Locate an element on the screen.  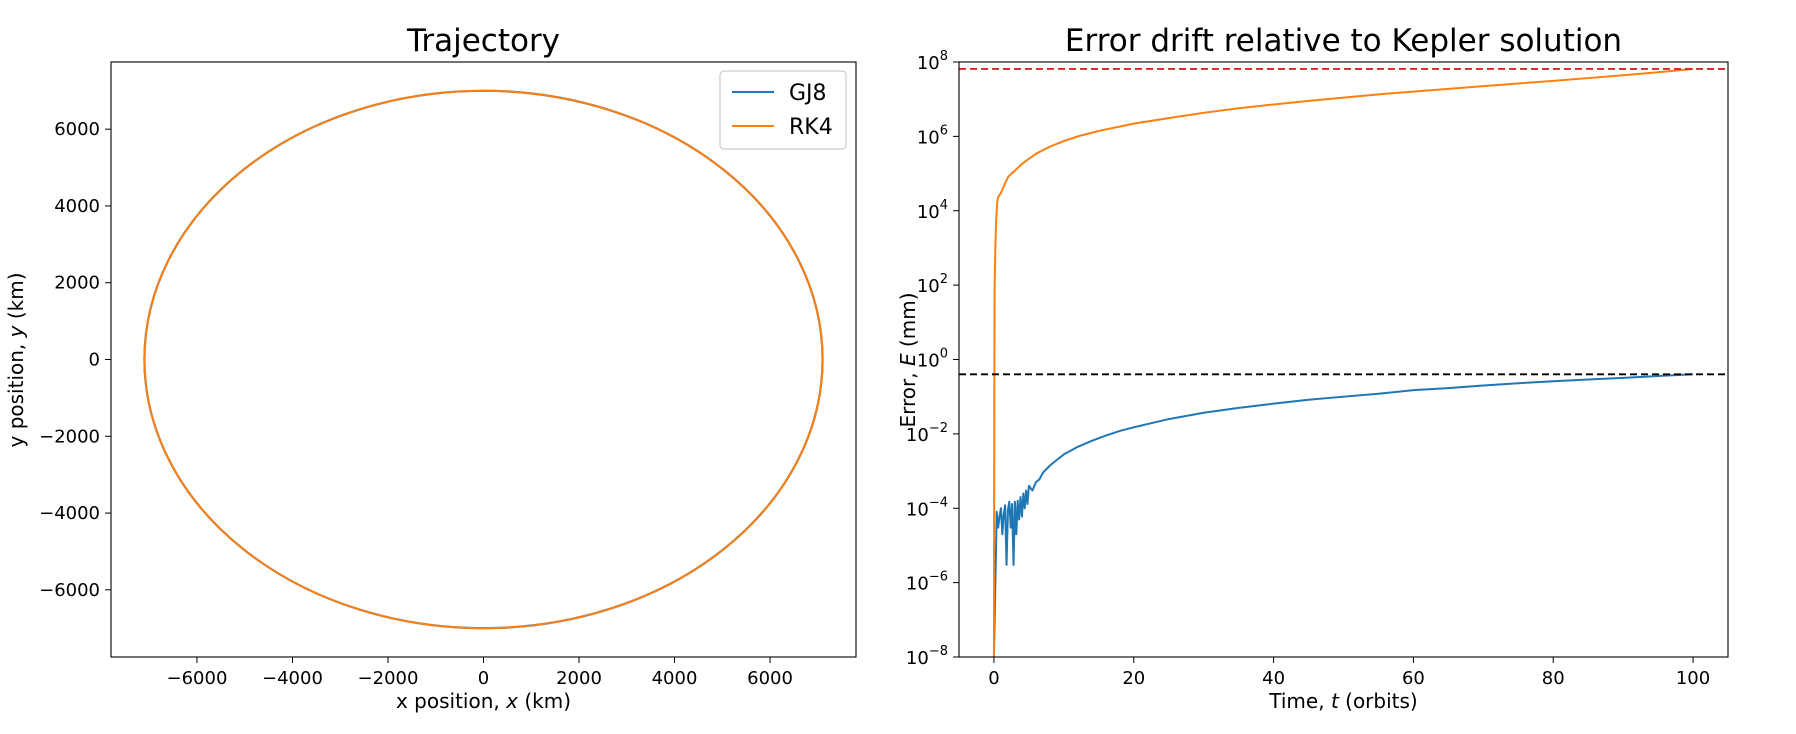
y-tick-label: 10⁸ is located at coordinates (932, 61).